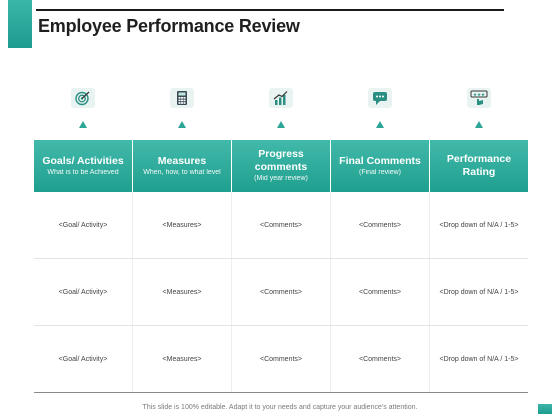 The height and width of the screenshot is (420, 560). I want to click on target-icon, so click(83, 98).